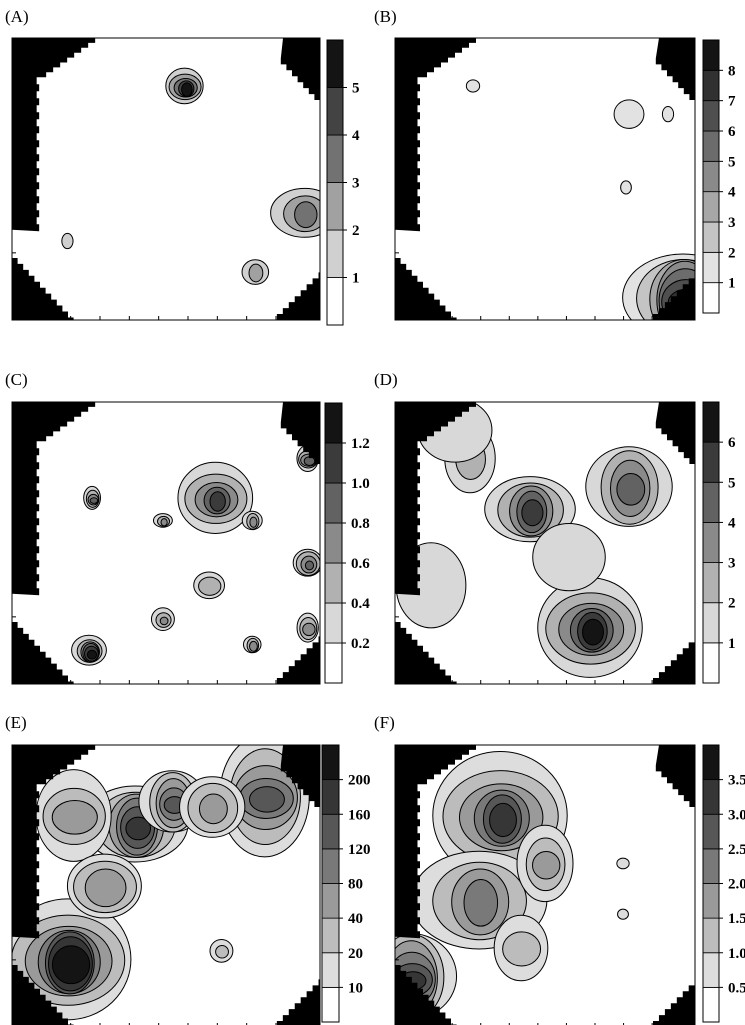 Image resolution: width=745 pixels, height=1025 pixels. I want to click on colorbar-tick-label: 0.4, so click(360, 604).